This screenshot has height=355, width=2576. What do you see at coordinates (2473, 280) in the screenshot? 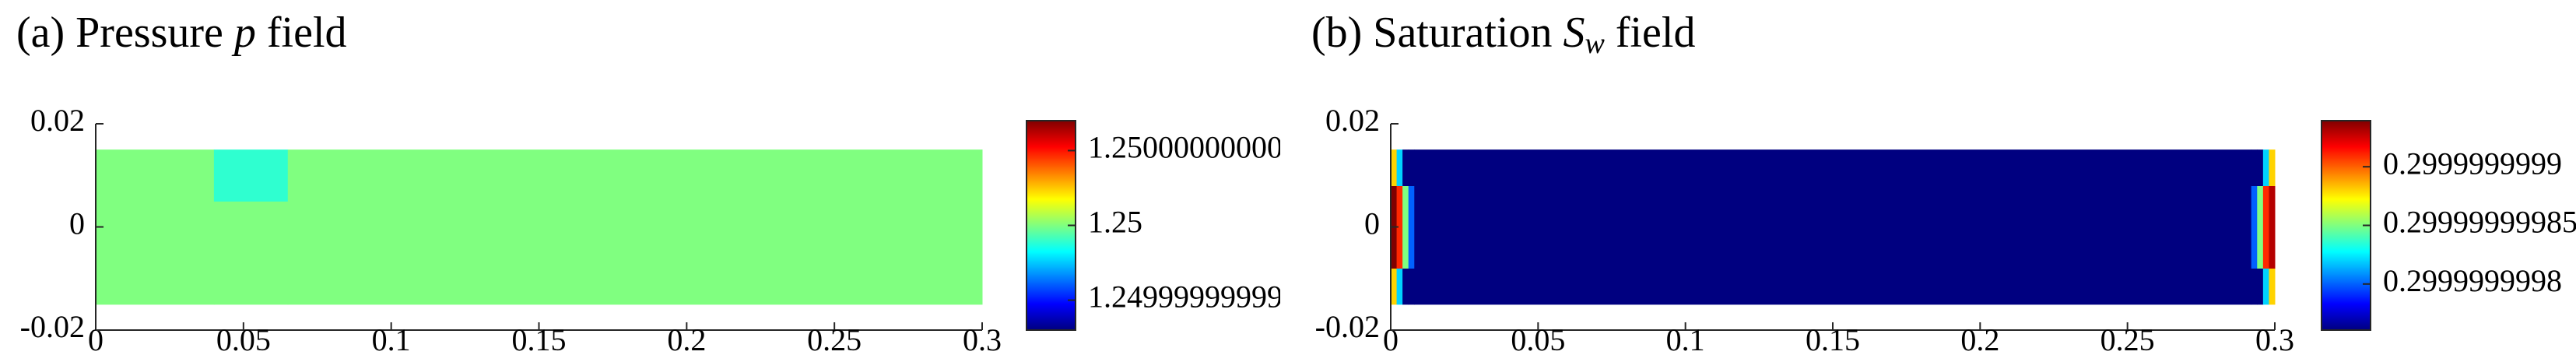
I see `colorbar-tick-label: 0.2999999998` at bounding box center [2473, 280].